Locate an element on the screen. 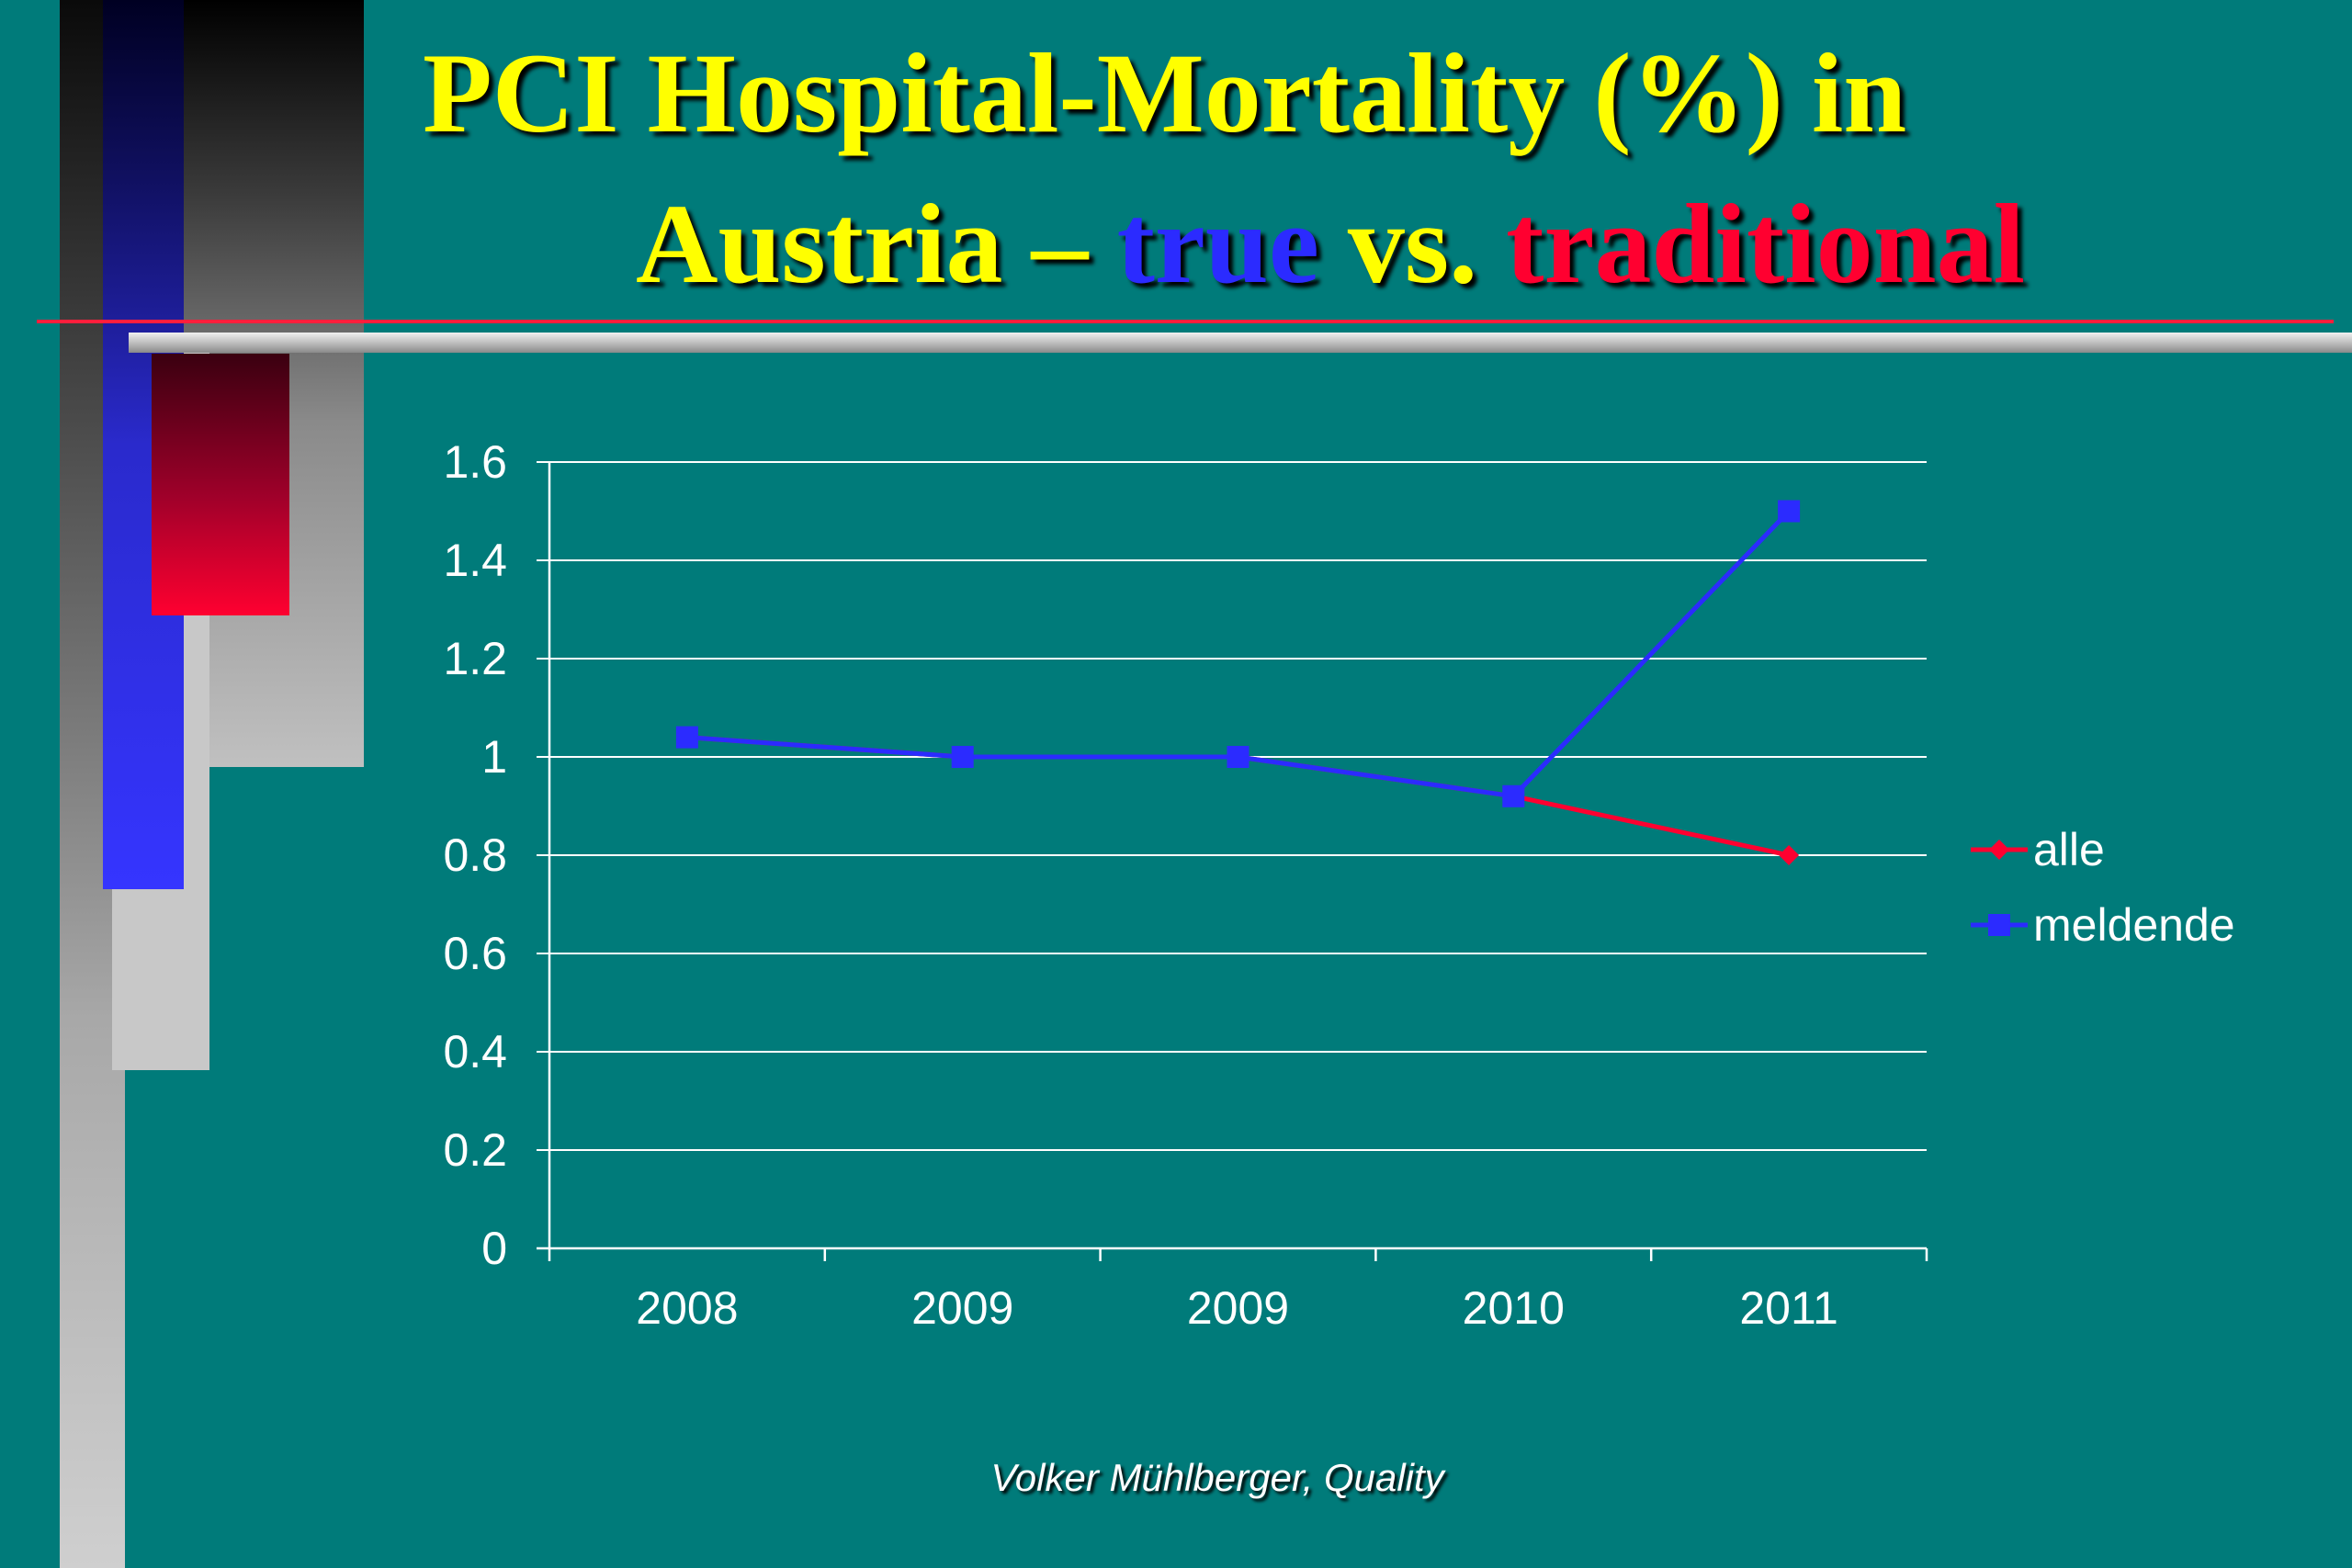  y-tick-label: 1.4 is located at coordinates (475, 561).